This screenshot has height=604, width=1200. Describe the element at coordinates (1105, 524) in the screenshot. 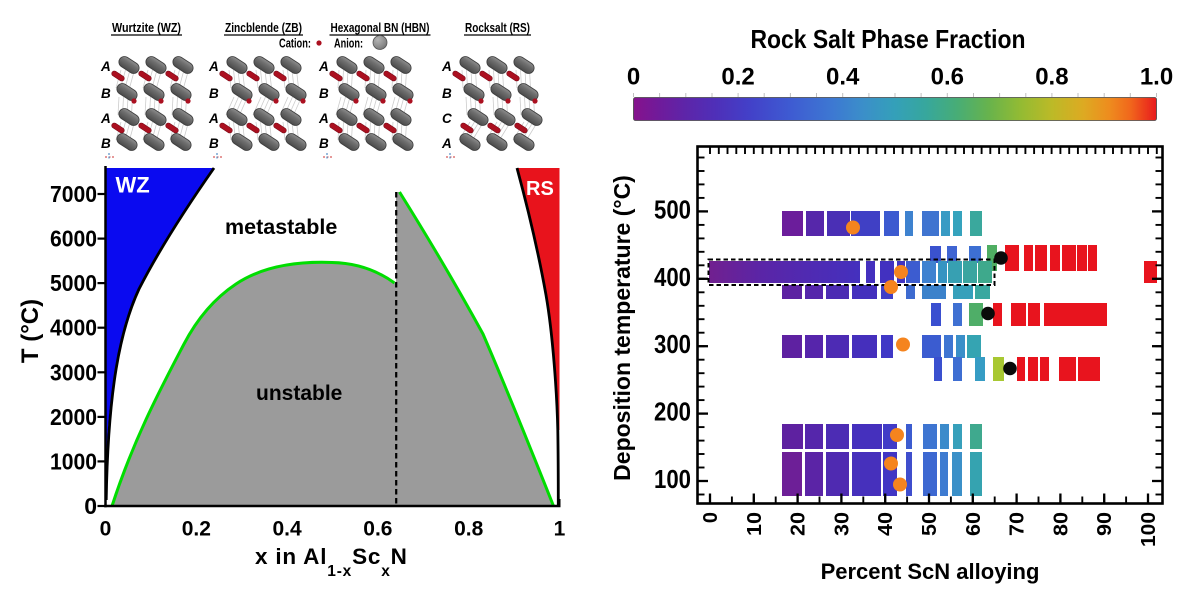

I see `svg-text: 90` at that location.